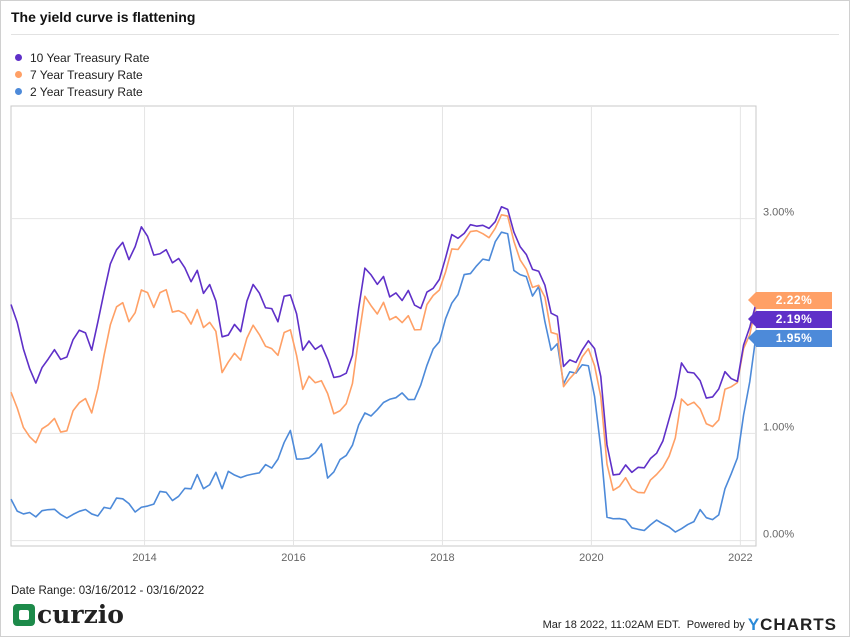 The width and height of the screenshot is (850, 637). What do you see at coordinates (80, 614) in the screenshot?
I see `logo-text: curzio` at bounding box center [80, 614].